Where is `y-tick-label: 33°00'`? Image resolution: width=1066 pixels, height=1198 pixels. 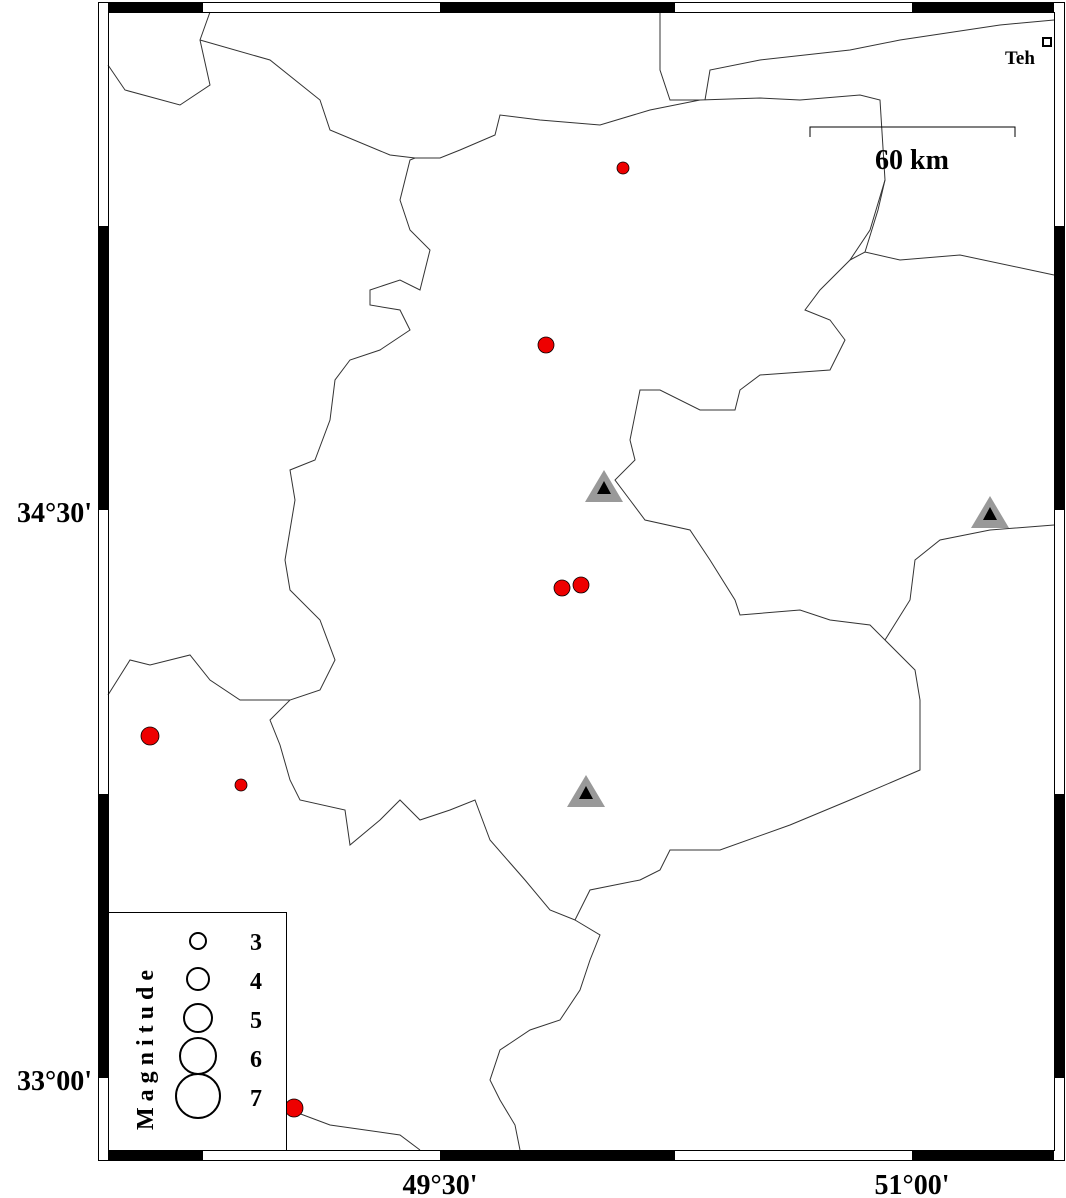 y-tick-label: 33°00' is located at coordinates (54, 1081).